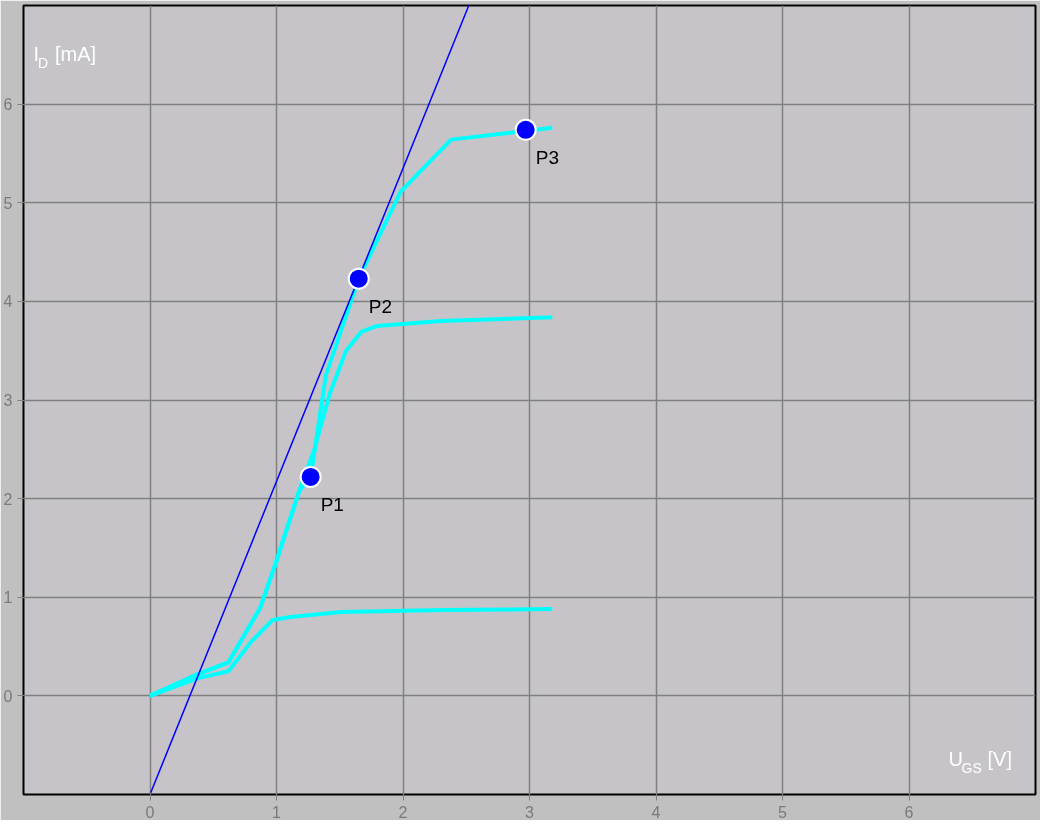 Image resolution: width=1055 pixels, height=837 pixels. Describe the element at coordinates (8, 696) in the screenshot. I see `y-tick-label: 0` at that location.